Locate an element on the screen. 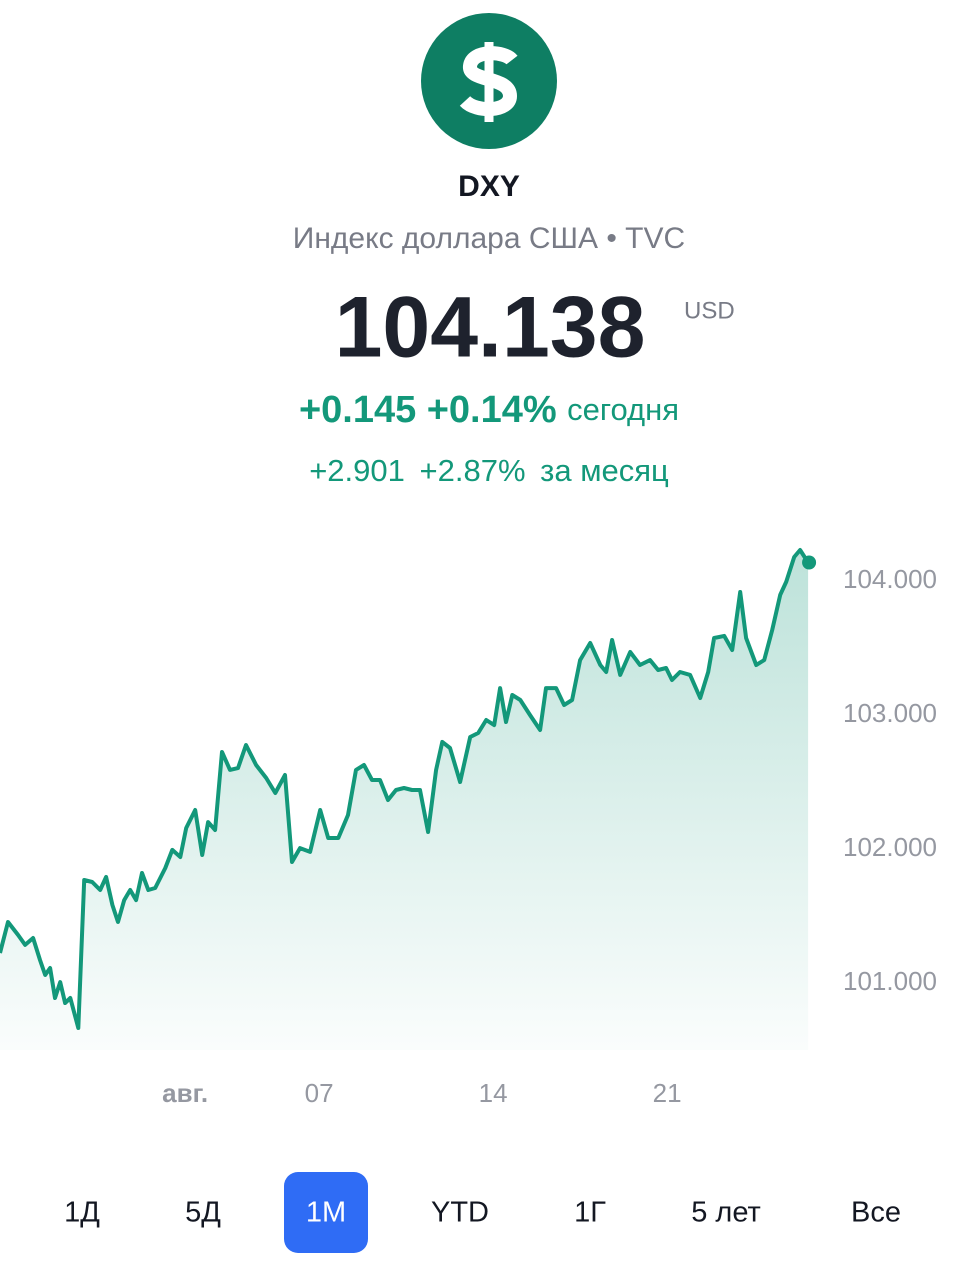 The width and height of the screenshot is (978, 1280). today-abs: +0.145 is located at coordinates (357, 410).